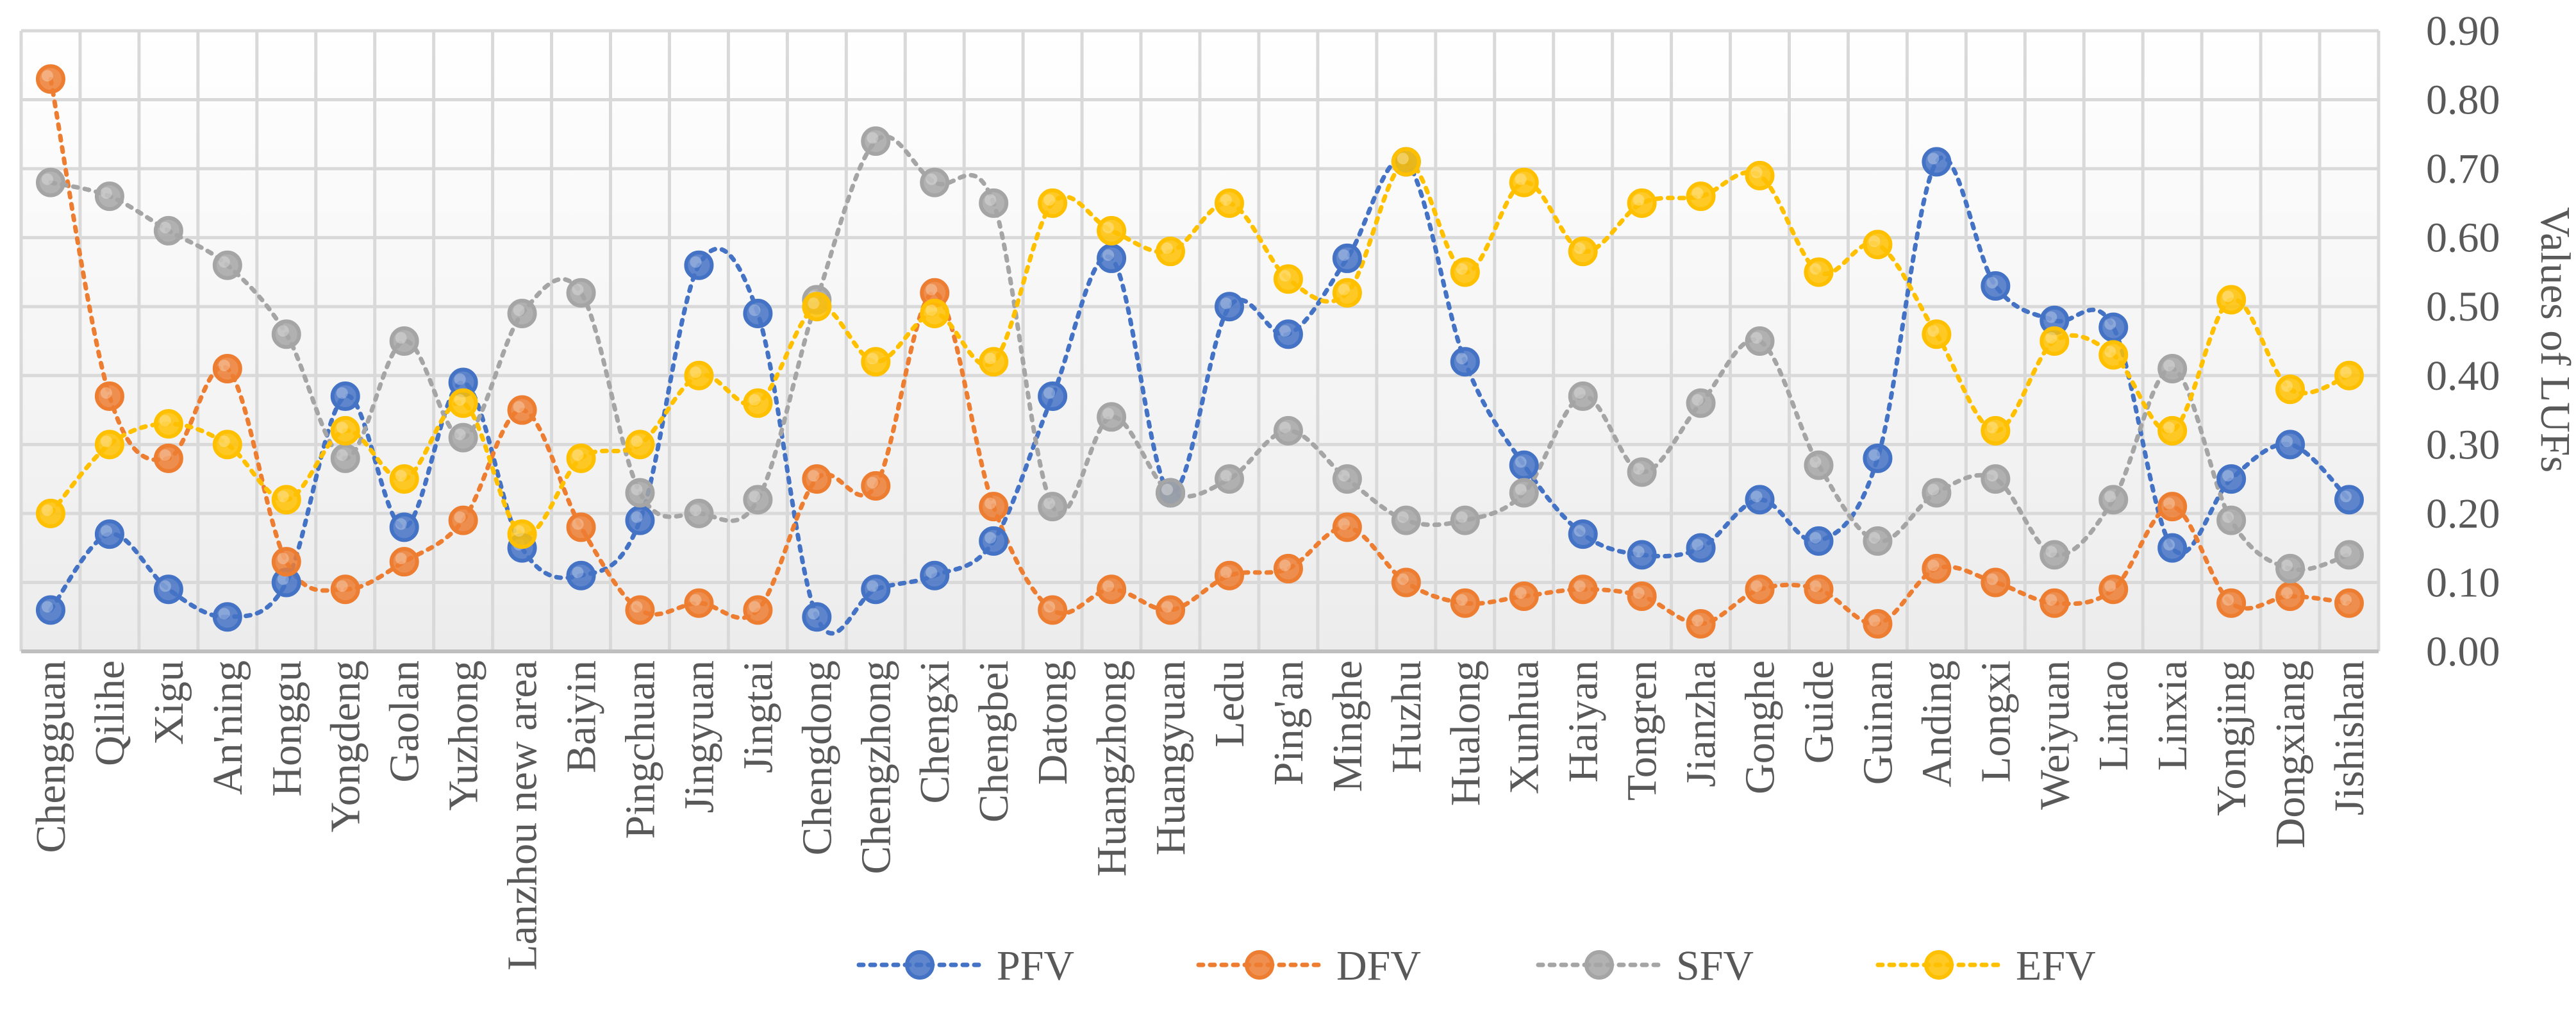  Describe the element at coordinates (1643, 730) in the screenshot. I see `x-tick-label: Tongren` at that location.